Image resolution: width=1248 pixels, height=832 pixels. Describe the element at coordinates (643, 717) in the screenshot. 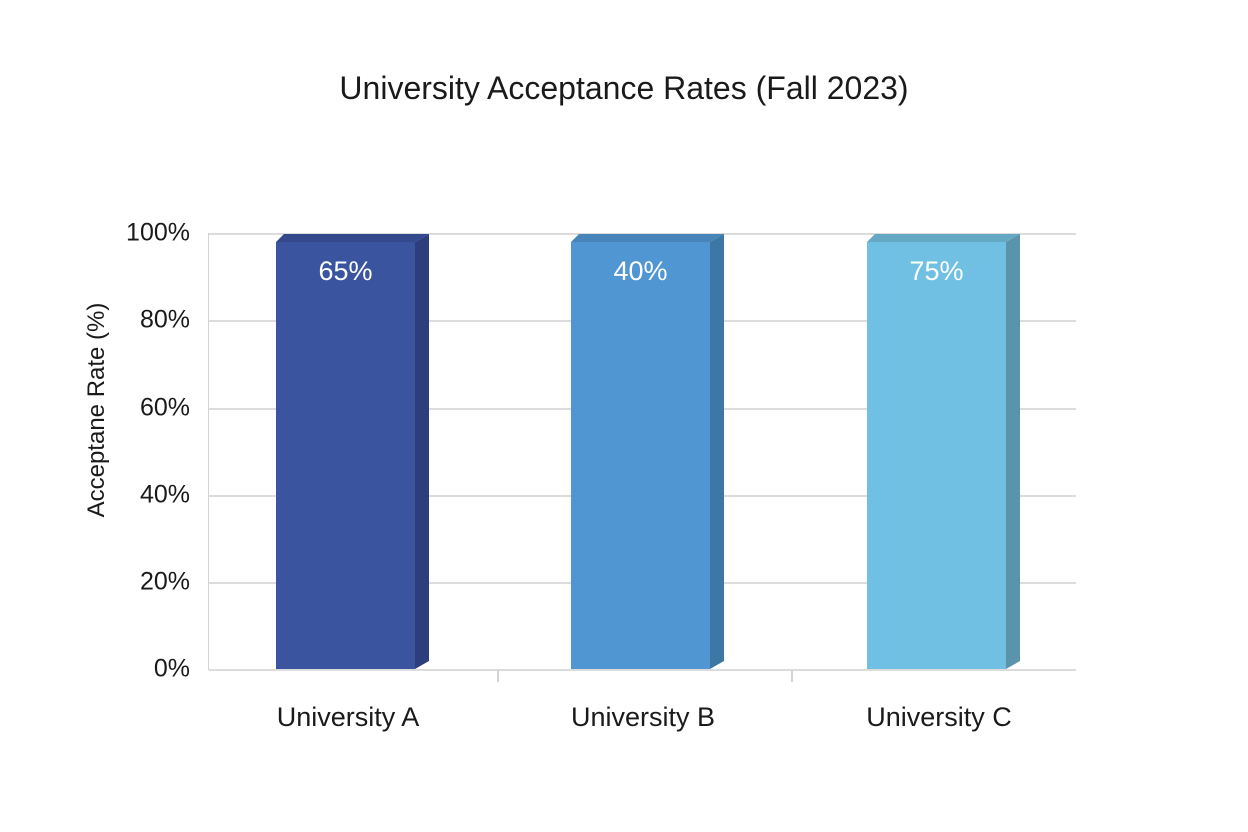

I see `x-label-university-b: University B` at that location.